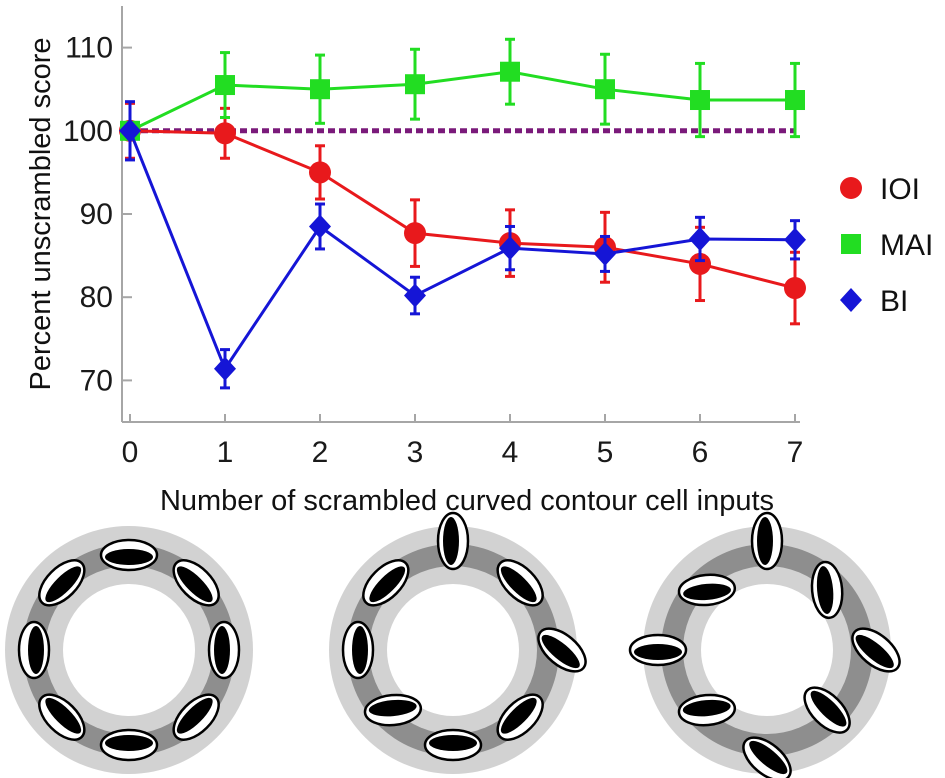  I want to click on x-tick-label: 0, so click(130, 452).